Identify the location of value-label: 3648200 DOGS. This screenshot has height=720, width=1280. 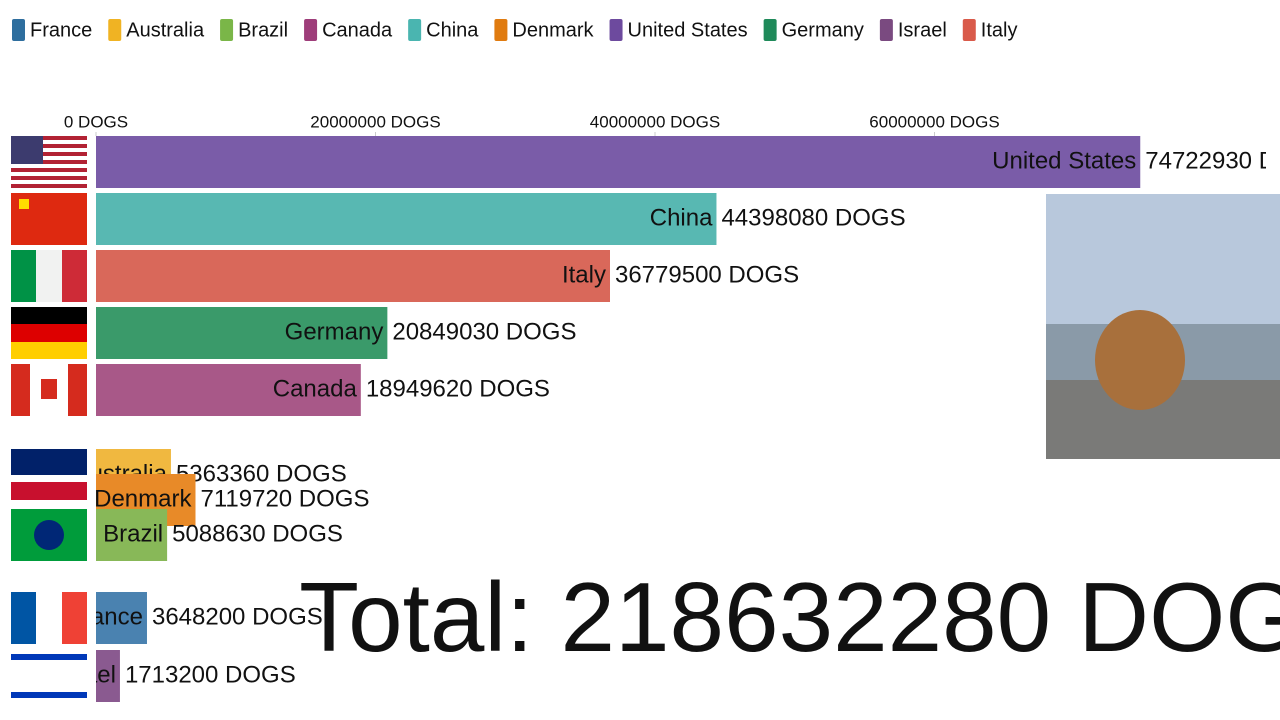
(237, 616).